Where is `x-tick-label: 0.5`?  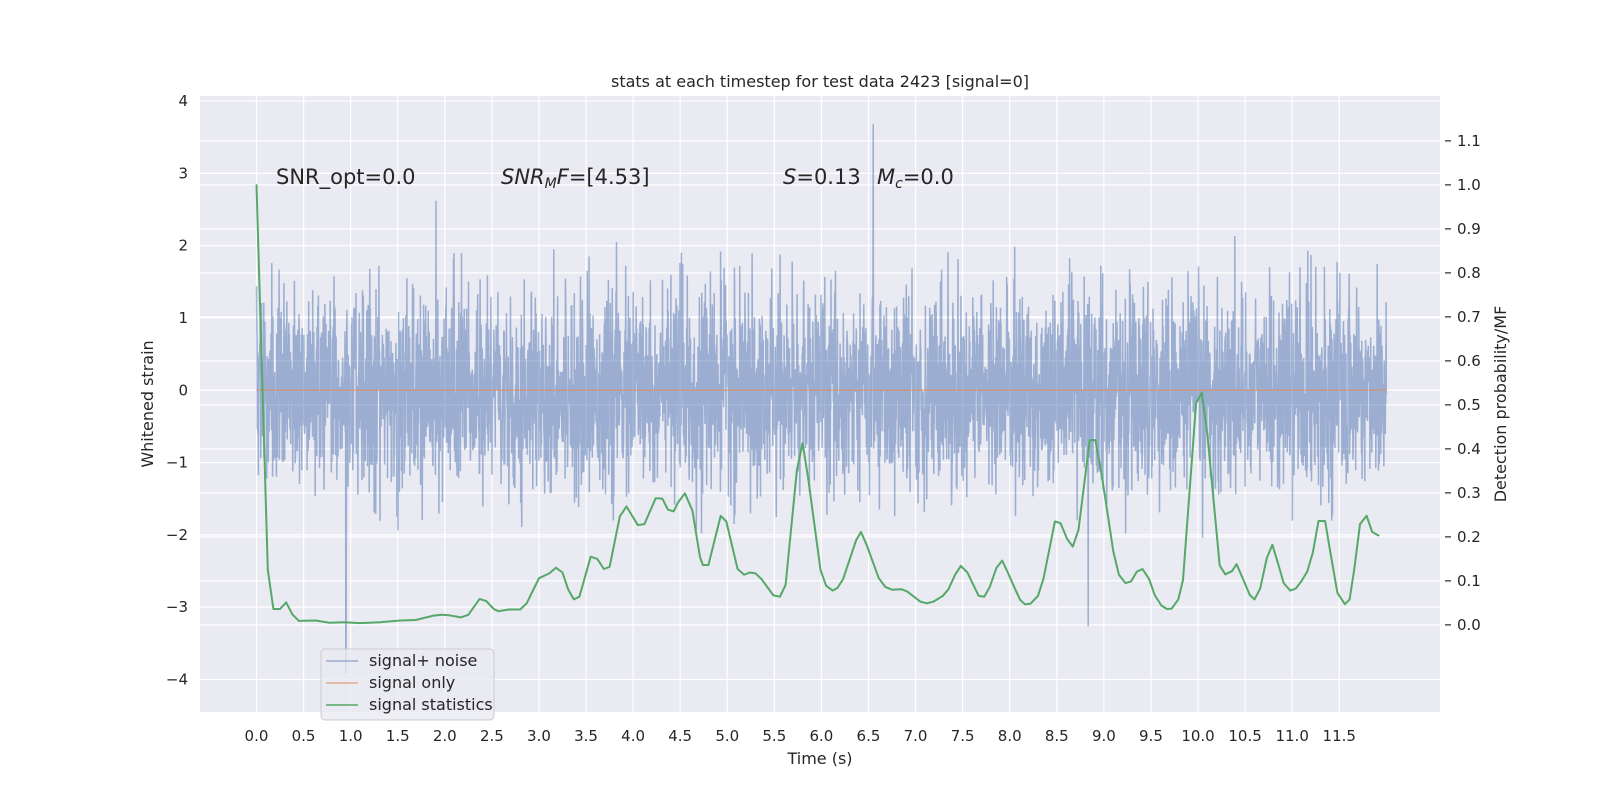 x-tick-label: 0.5 is located at coordinates (304, 736).